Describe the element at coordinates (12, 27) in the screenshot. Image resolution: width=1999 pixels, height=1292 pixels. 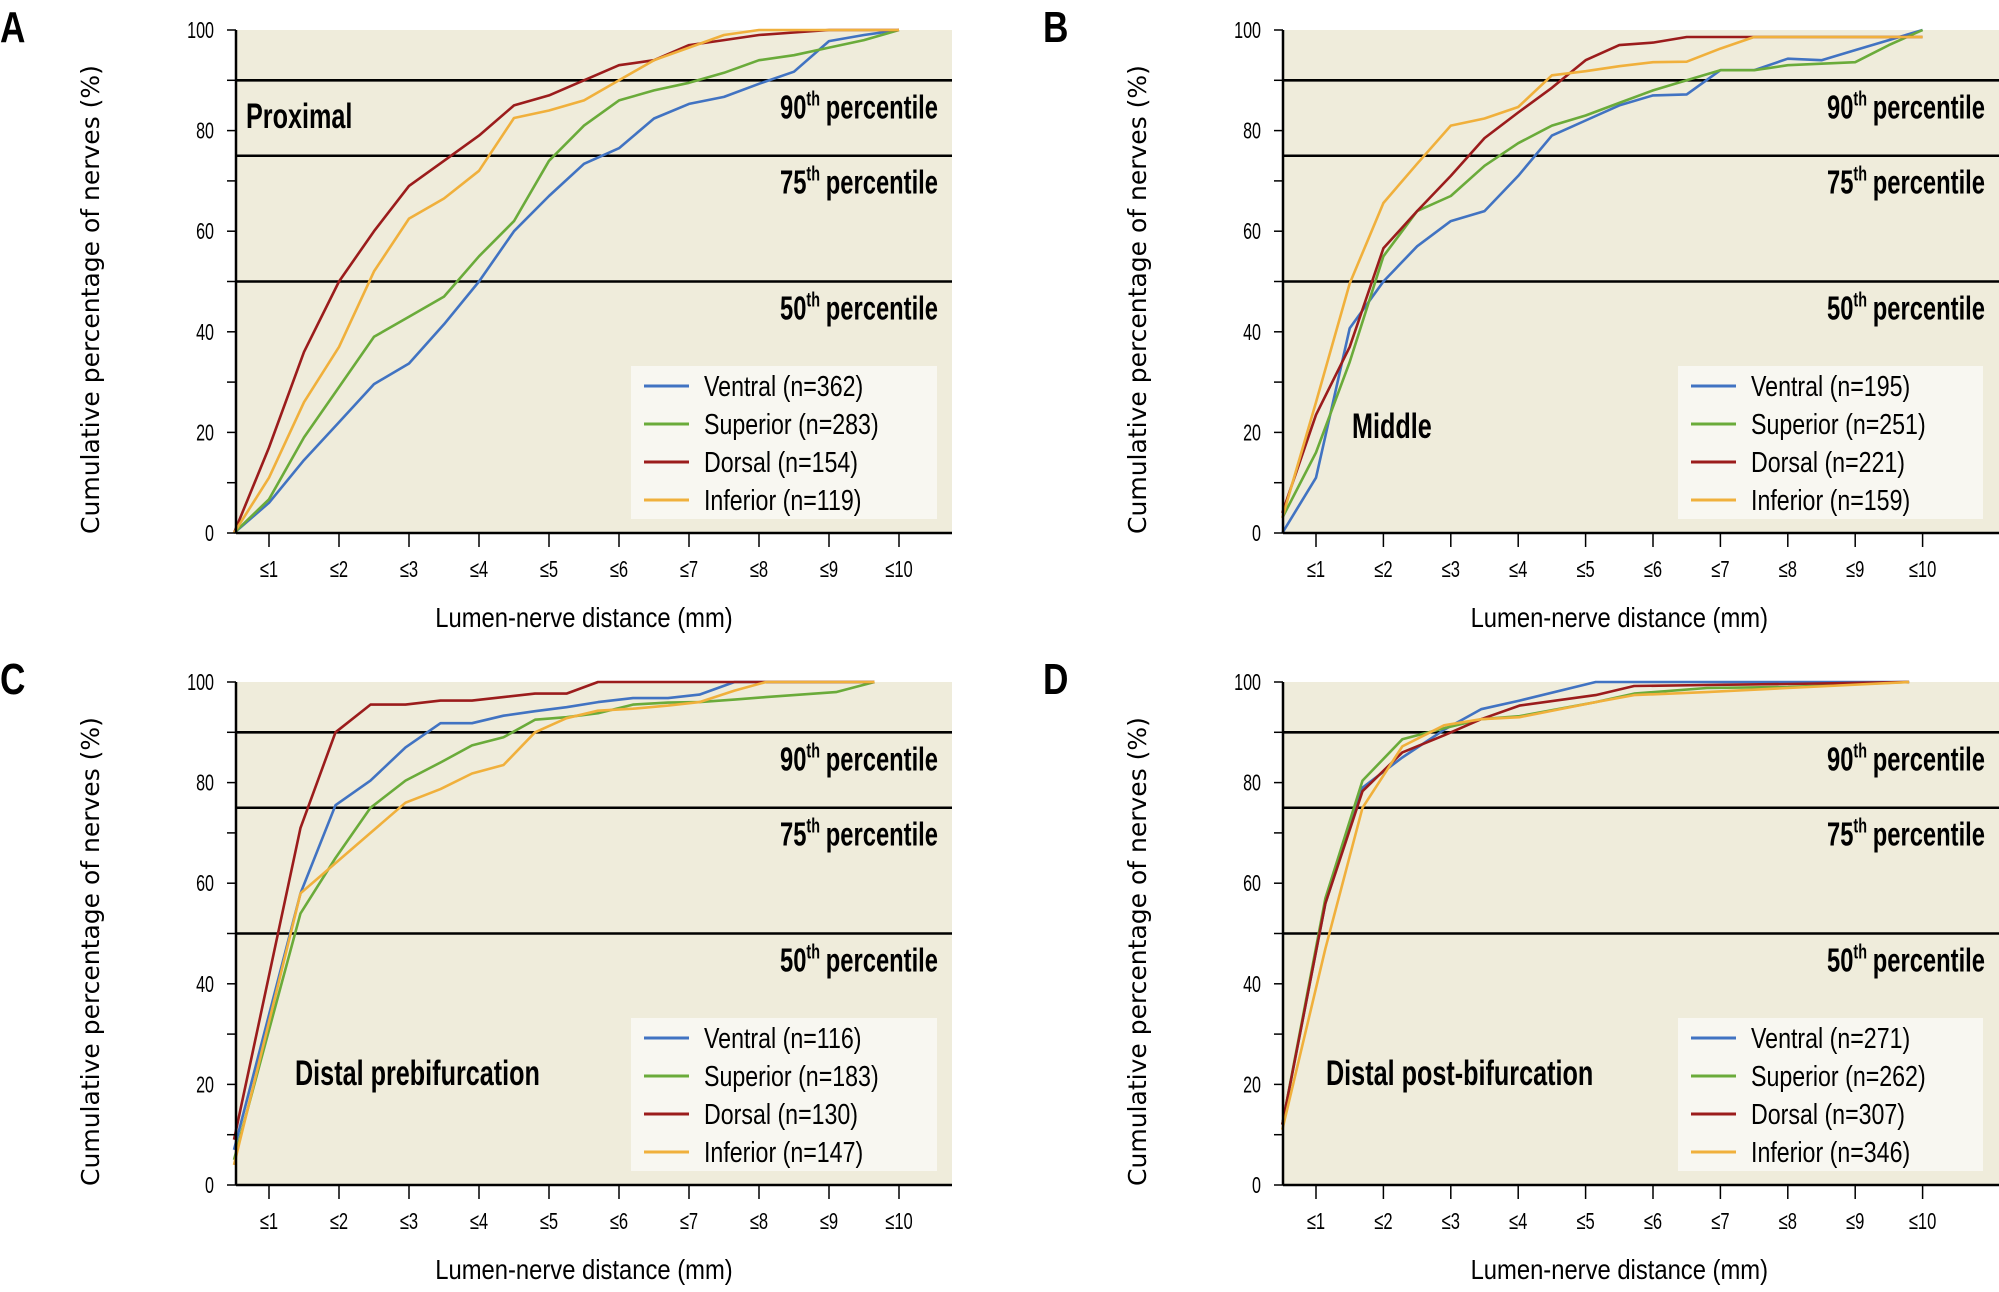
I see `panel-letter: A` at that location.